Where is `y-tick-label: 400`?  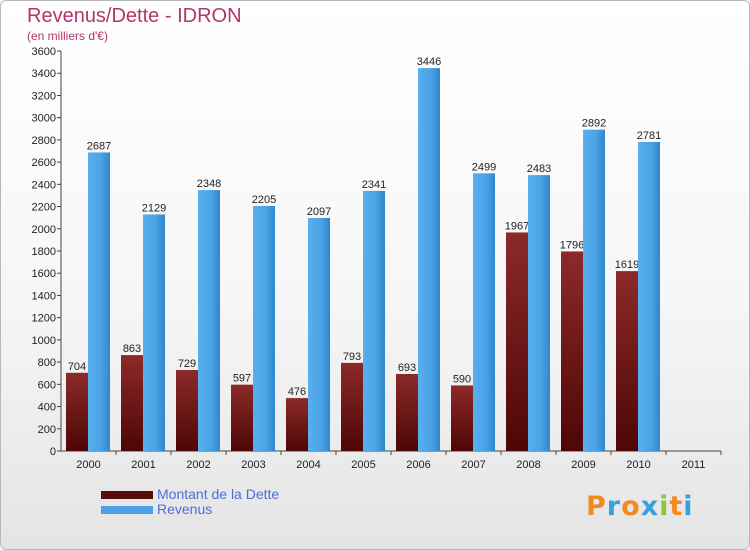 y-tick-label: 400 is located at coordinates (47, 408).